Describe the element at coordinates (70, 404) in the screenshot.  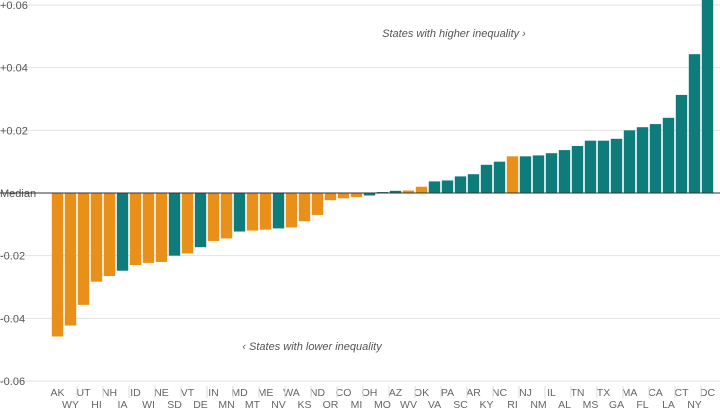
I see `x-tick-label: WY` at that location.